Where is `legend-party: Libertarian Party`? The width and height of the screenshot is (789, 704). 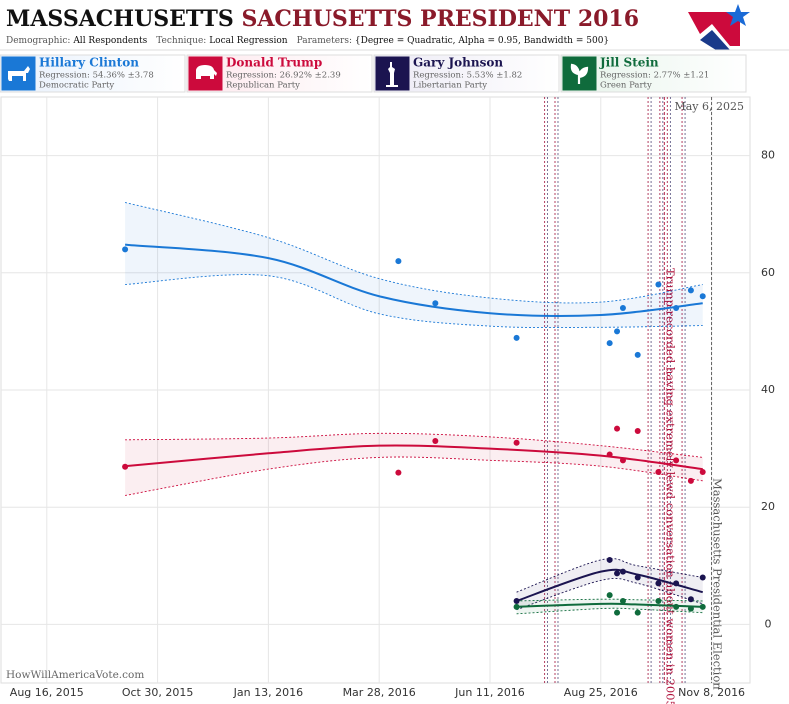 legend-party: Libertarian Party is located at coordinates (450, 86).